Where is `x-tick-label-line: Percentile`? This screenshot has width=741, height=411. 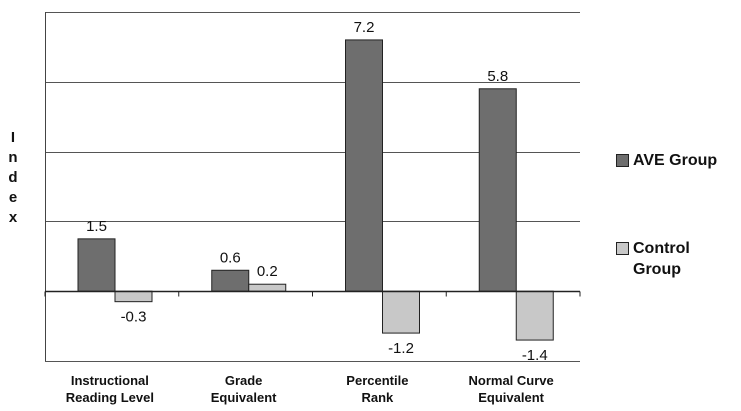 x-tick-label-line: Percentile is located at coordinates (377, 380).